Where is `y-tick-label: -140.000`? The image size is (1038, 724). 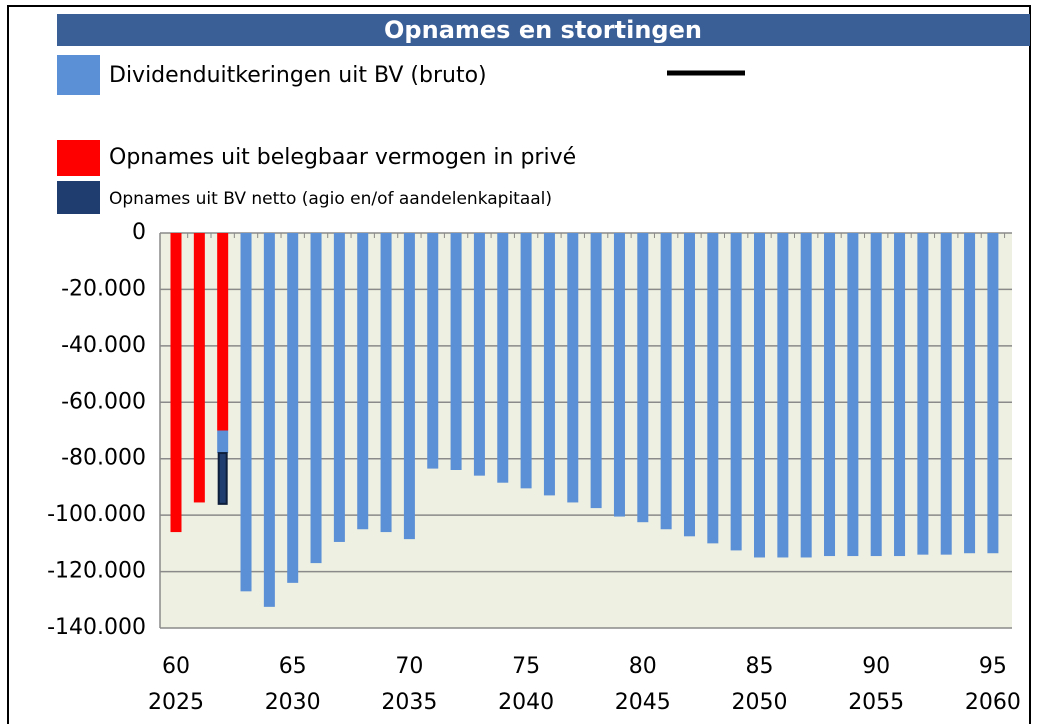
y-tick-label: -140.000 is located at coordinates (96, 627).